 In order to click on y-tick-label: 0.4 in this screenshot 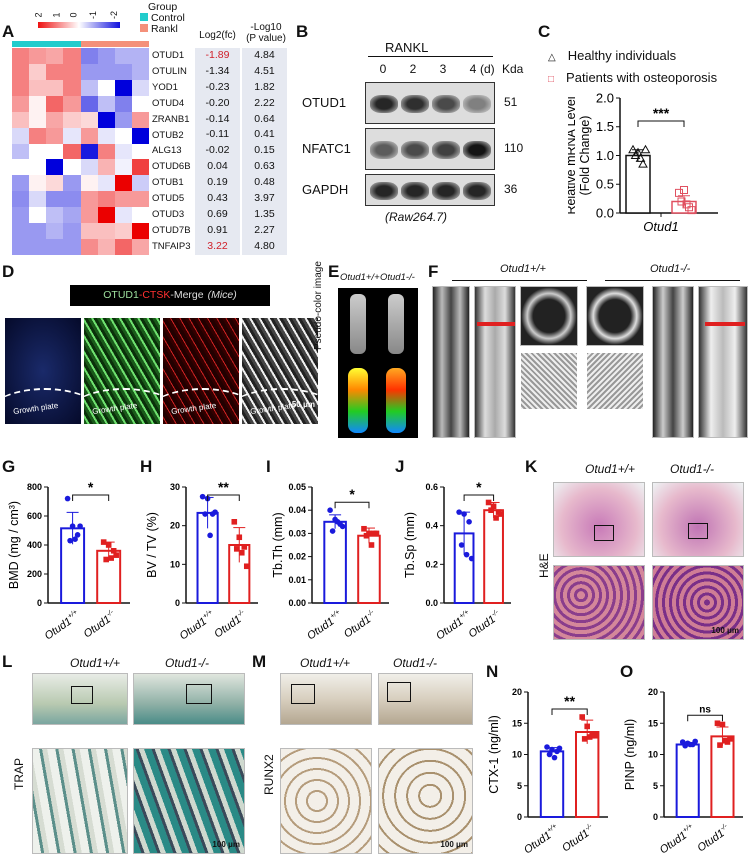, I will do `click(431, 526)`.